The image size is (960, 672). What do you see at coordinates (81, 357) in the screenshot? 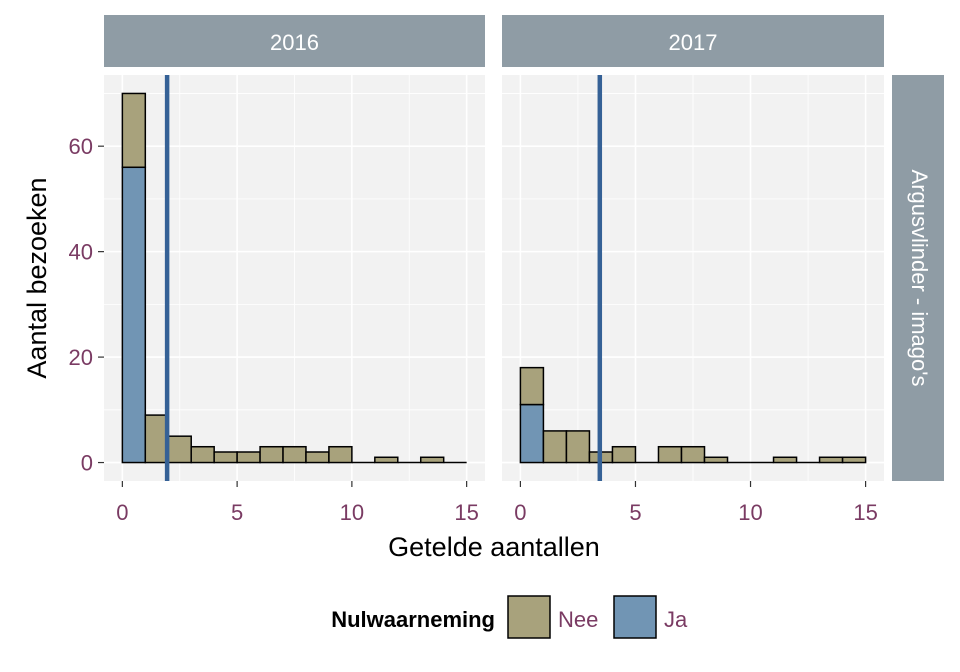
I see `y-tick-label: 20` at bounding box center [81, 357].